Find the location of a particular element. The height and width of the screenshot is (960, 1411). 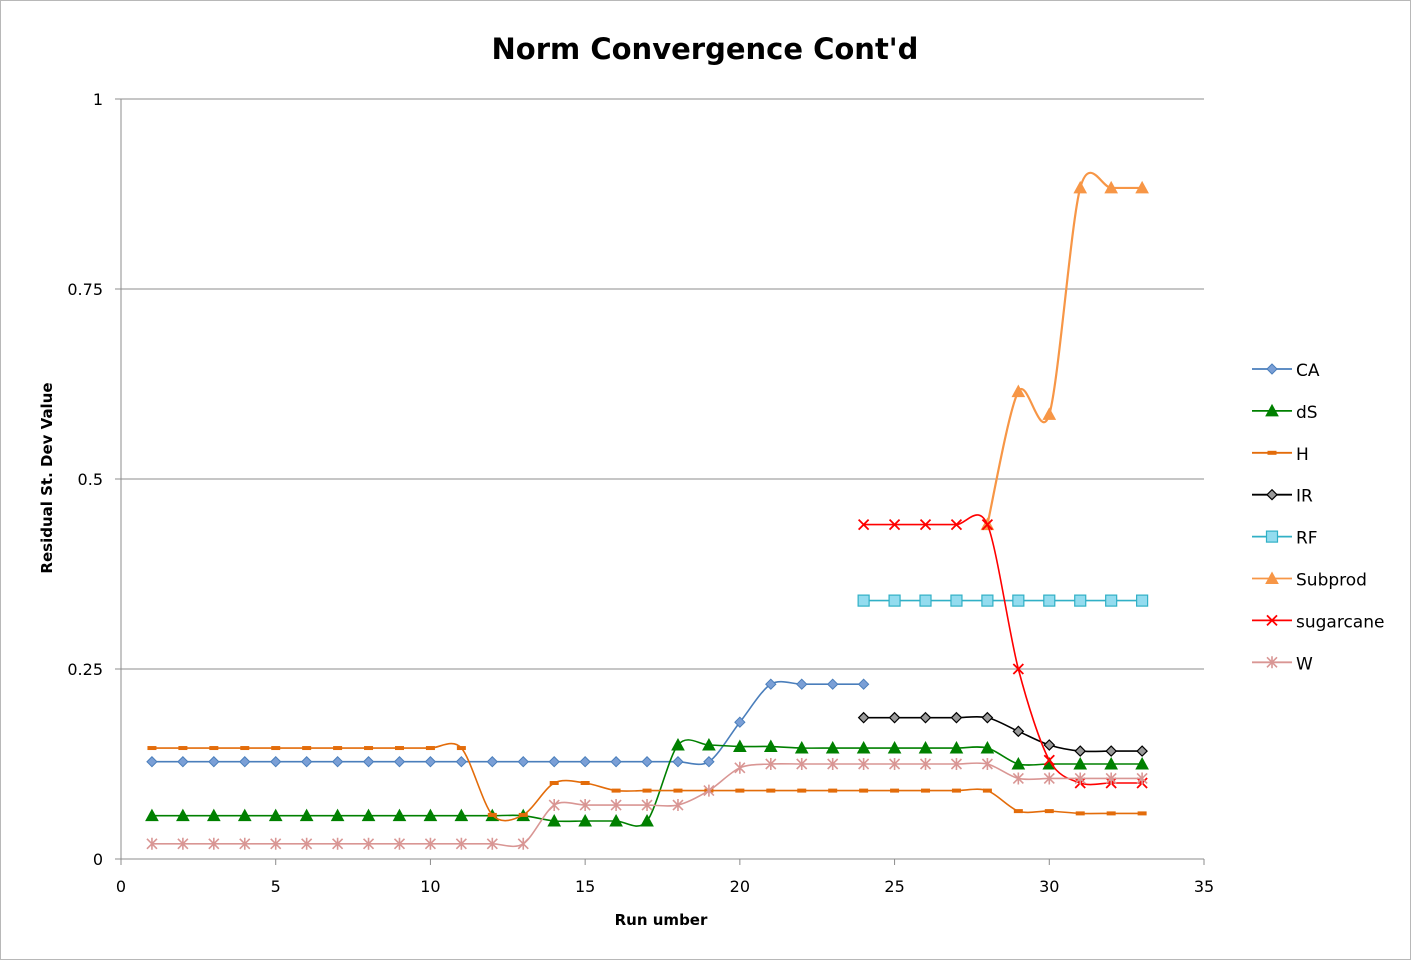

x-tick-label: 20 is located at coordinates (740, 886).